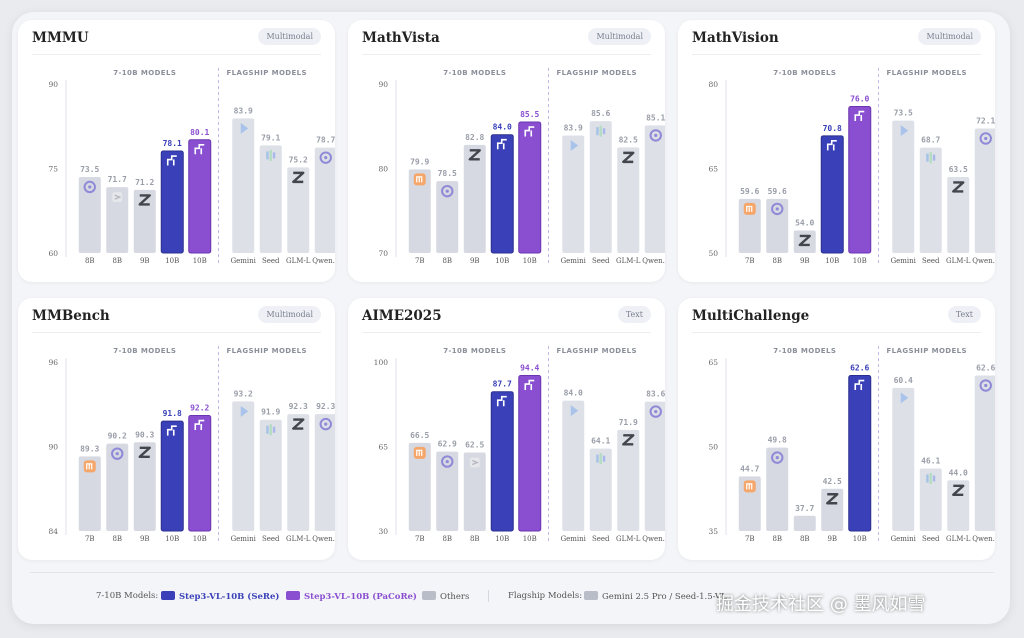  What do you see at coordinates (600, 113) in the screenshot?
I see `bar-value-label: 85.6` at bounding box center [600, 113].